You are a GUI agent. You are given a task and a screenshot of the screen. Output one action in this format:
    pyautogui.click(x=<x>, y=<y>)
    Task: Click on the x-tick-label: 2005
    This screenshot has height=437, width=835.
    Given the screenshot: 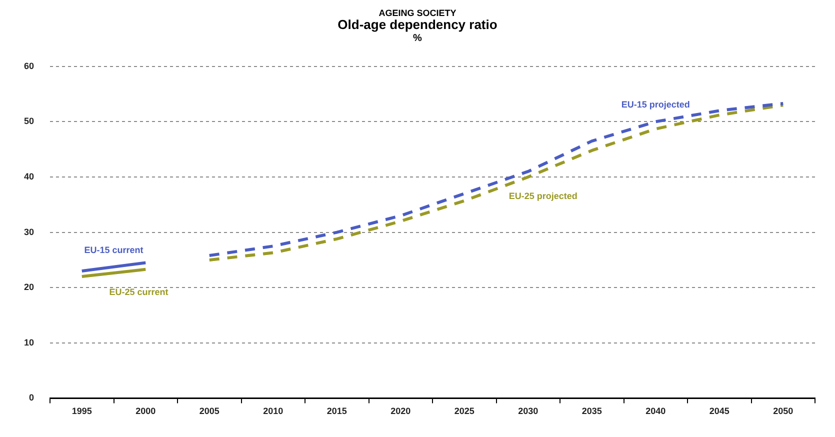 What is the action you would take?
    pyautogui.click(x=209, y=411)
    